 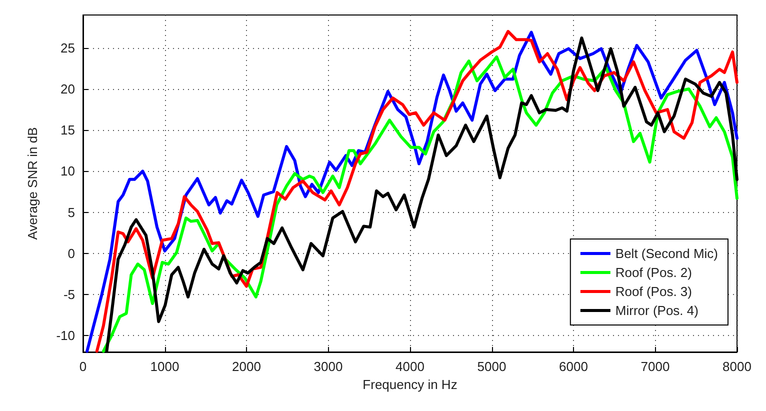 What do you see at coordinates (71, 212) in the screenshot?
I see `y-tick-label: 5` at bounding box center [71, 212].